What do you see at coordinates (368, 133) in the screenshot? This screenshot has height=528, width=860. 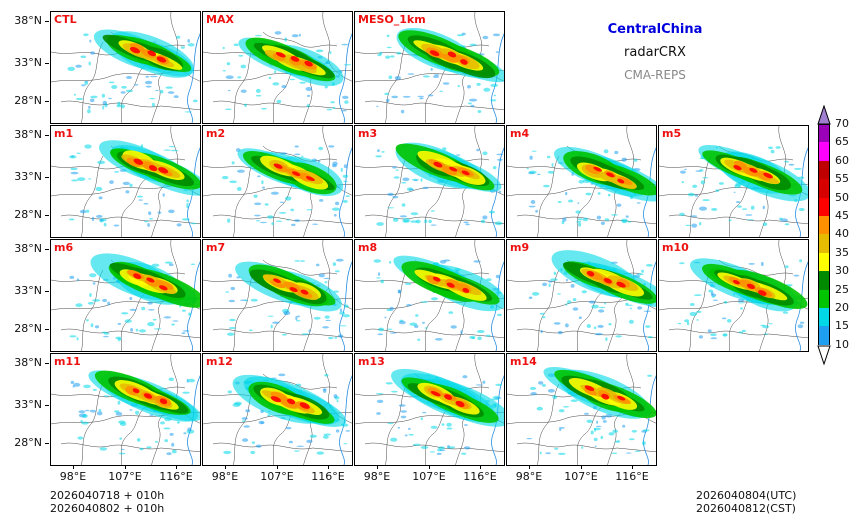 I see `panel-label: m3` at bounding box center [368, 133].